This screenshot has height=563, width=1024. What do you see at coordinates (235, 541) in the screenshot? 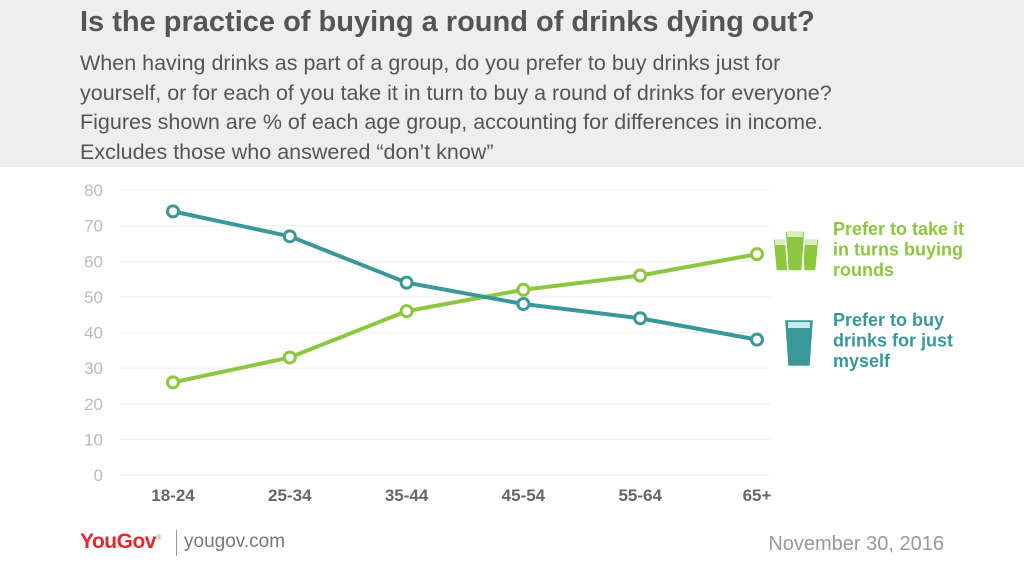
I see `footer-url: yougov.com` at bounding box center [235, 541].